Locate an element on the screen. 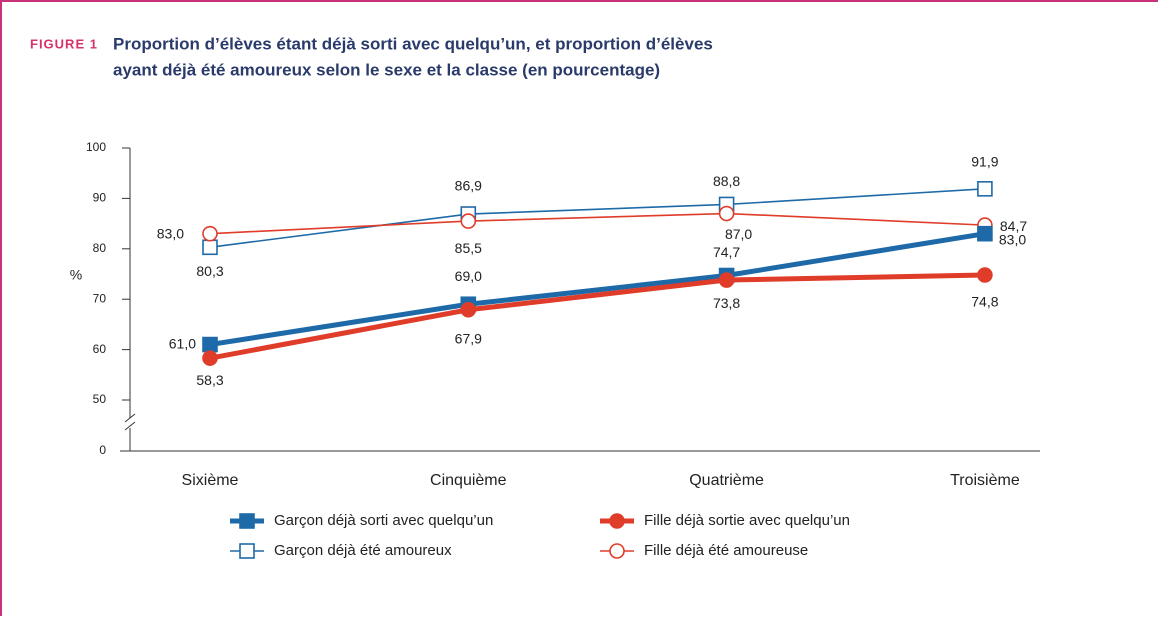 This screenshot has width=1158, height=621. data-label: 74,7 is located at coordinates (726, 252).